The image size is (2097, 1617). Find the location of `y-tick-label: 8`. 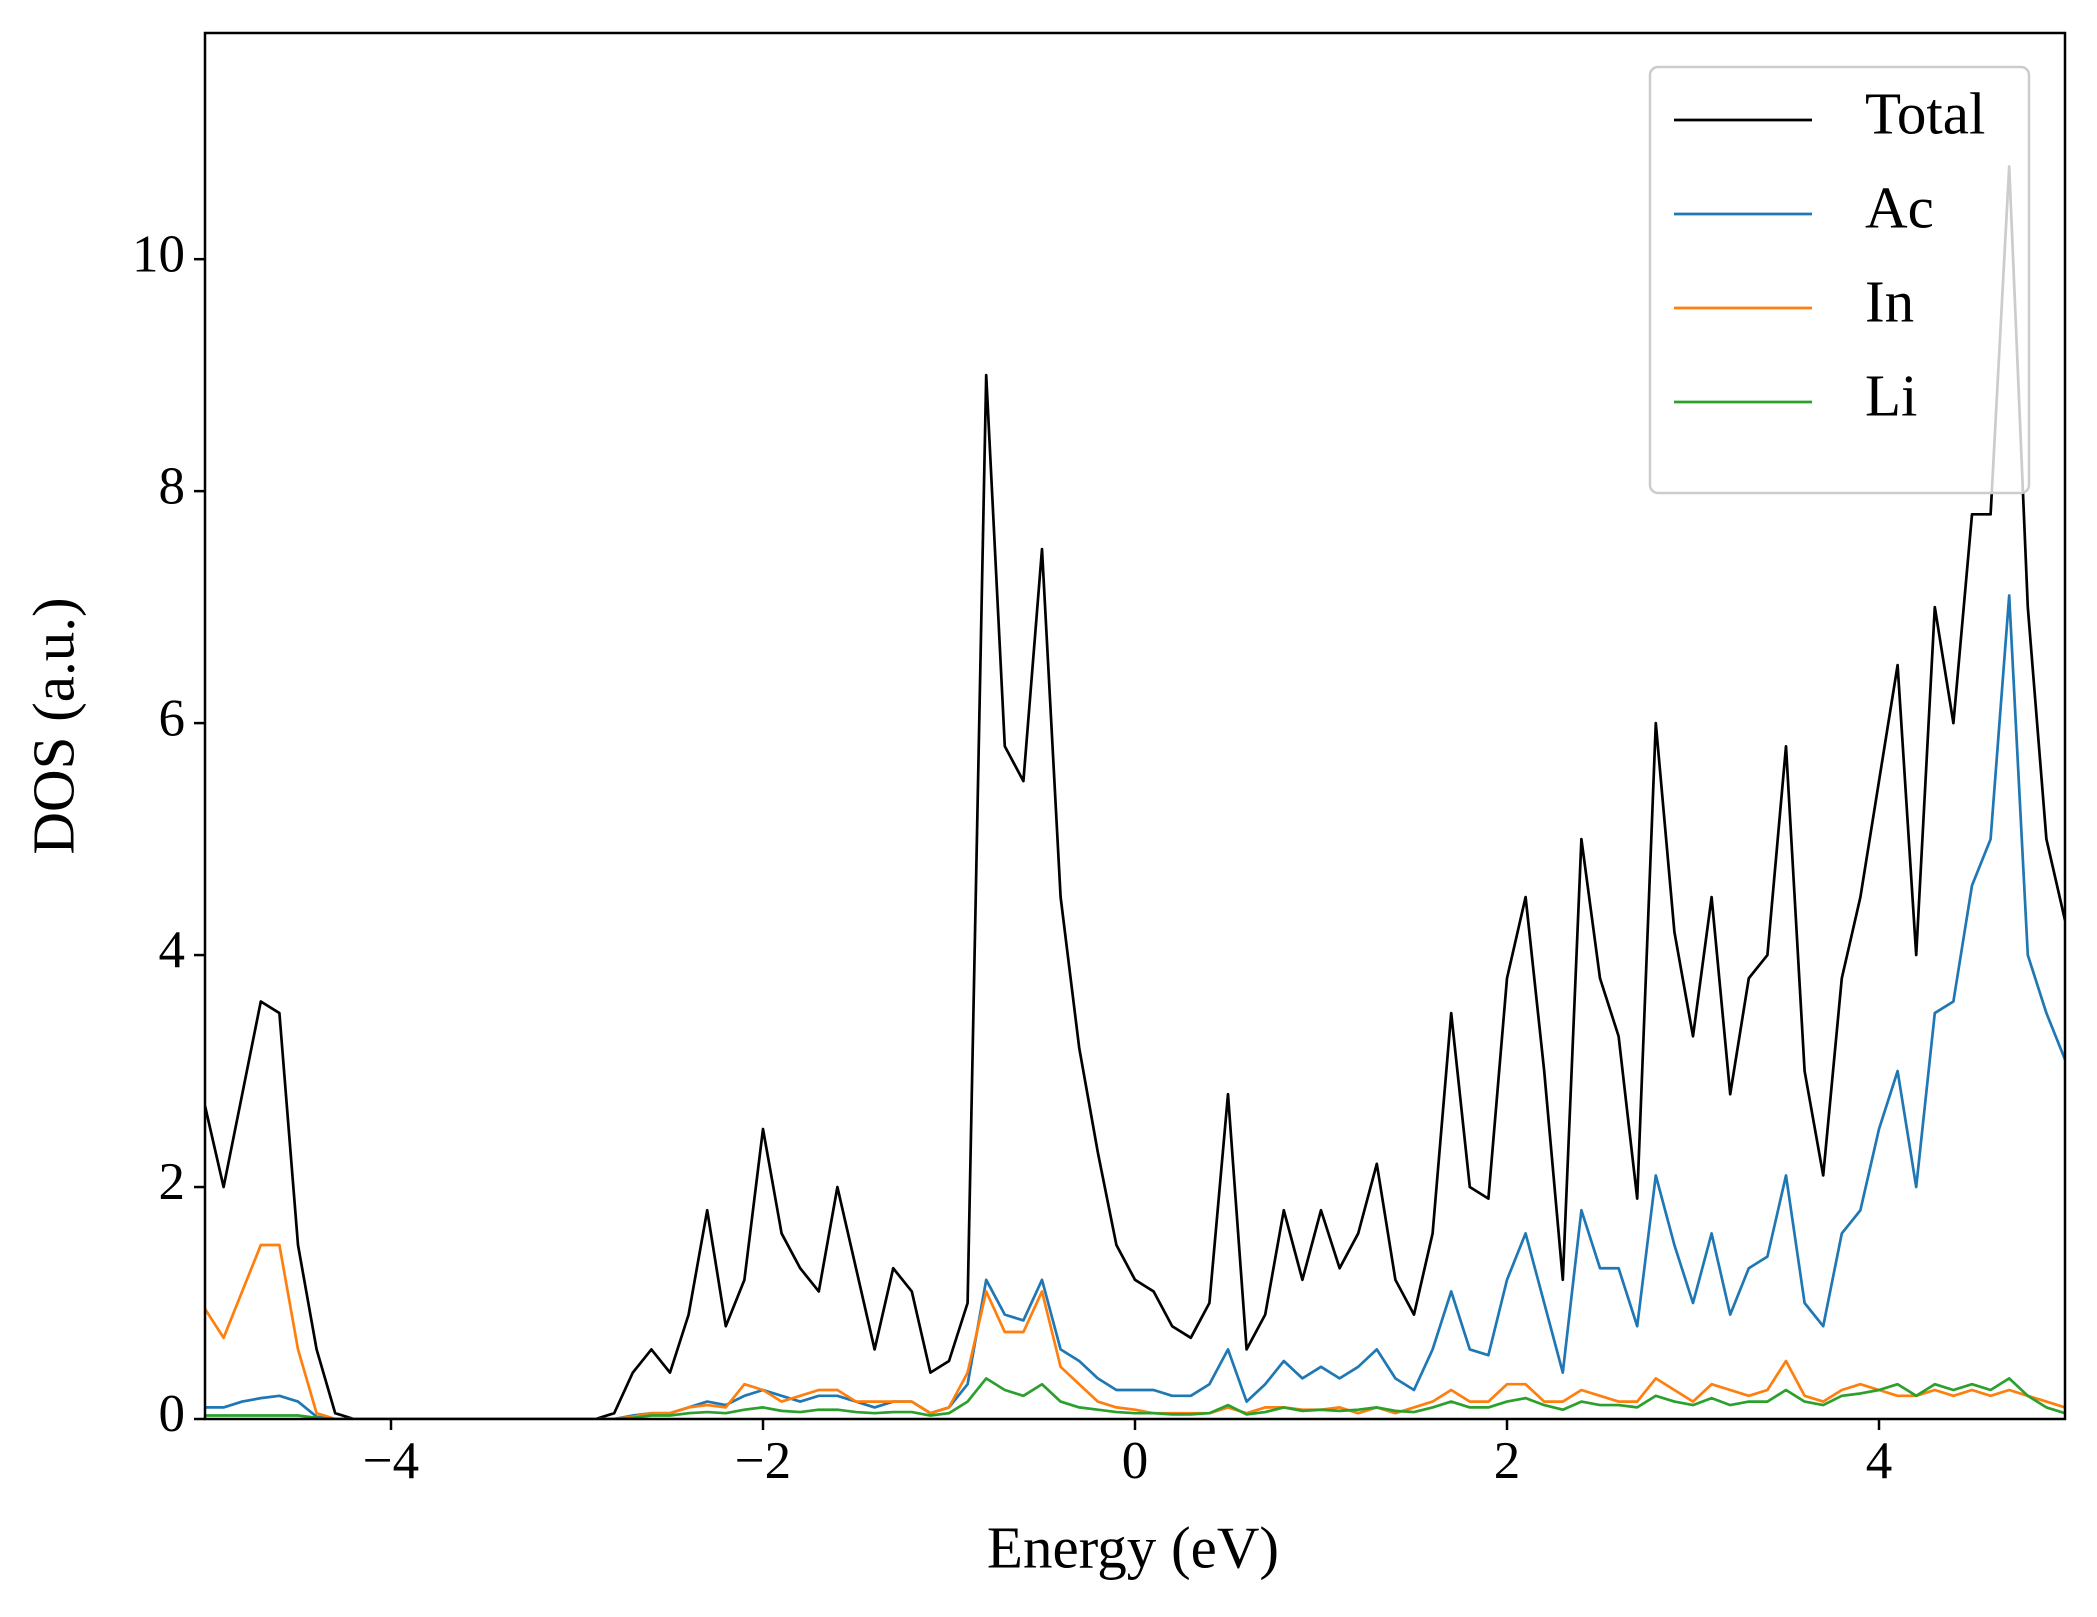

y-tick-label: 8 is located at coordinates (172, 486).